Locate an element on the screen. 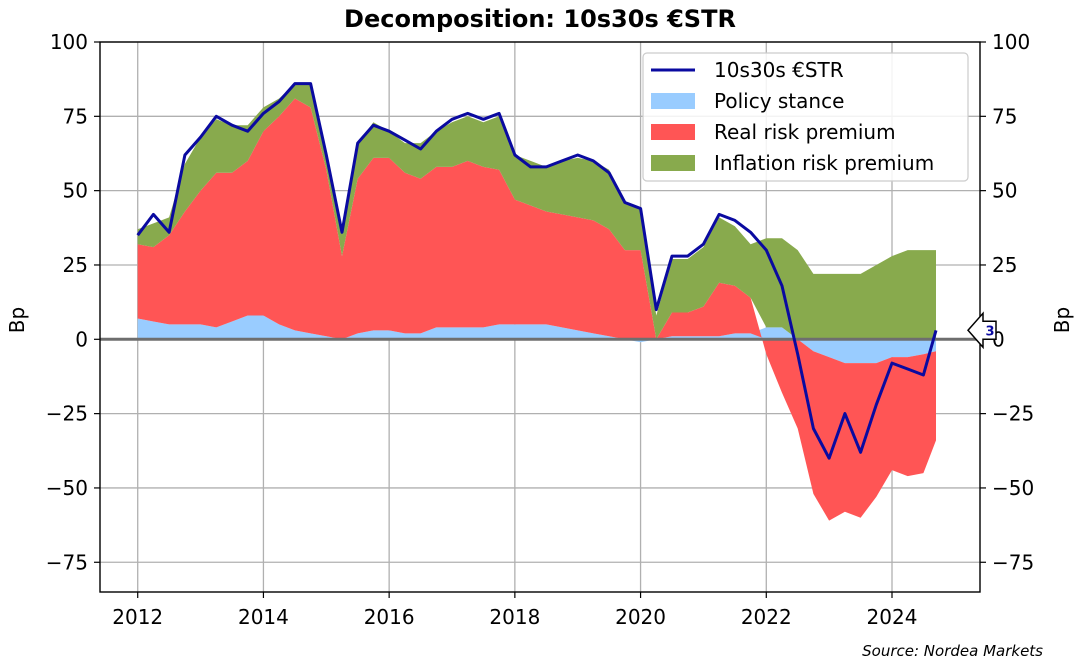 The width and height of the screenshot is (1079, 667). y-tick-label-left: 25 is located at coordinates (75, 265).